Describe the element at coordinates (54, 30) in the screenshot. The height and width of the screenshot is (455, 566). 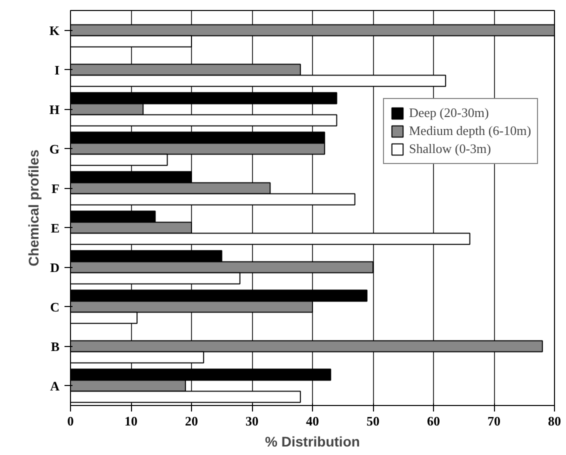
I see `y-tick-label: K` at that location.